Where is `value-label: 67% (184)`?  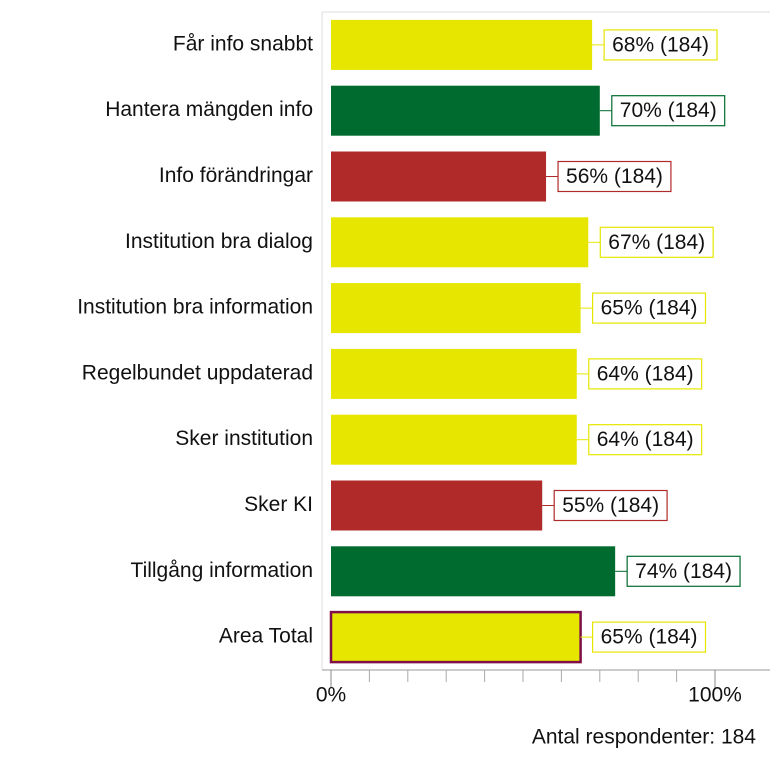 value-label: 67% (184) is located at coordinates (656, 242).